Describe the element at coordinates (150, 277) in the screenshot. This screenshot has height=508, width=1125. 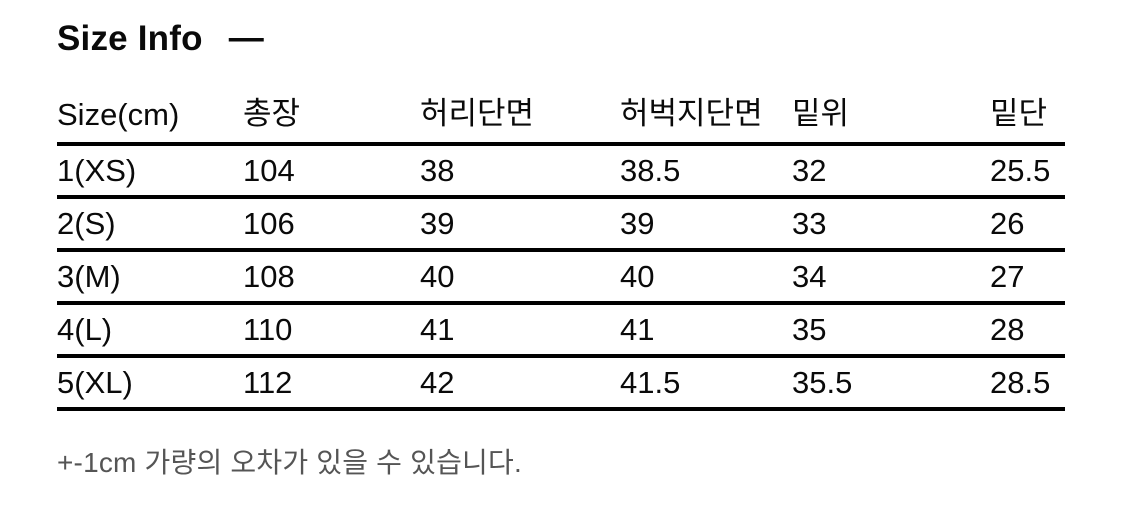
I see `size-label-cell: 3(M)` at that location.